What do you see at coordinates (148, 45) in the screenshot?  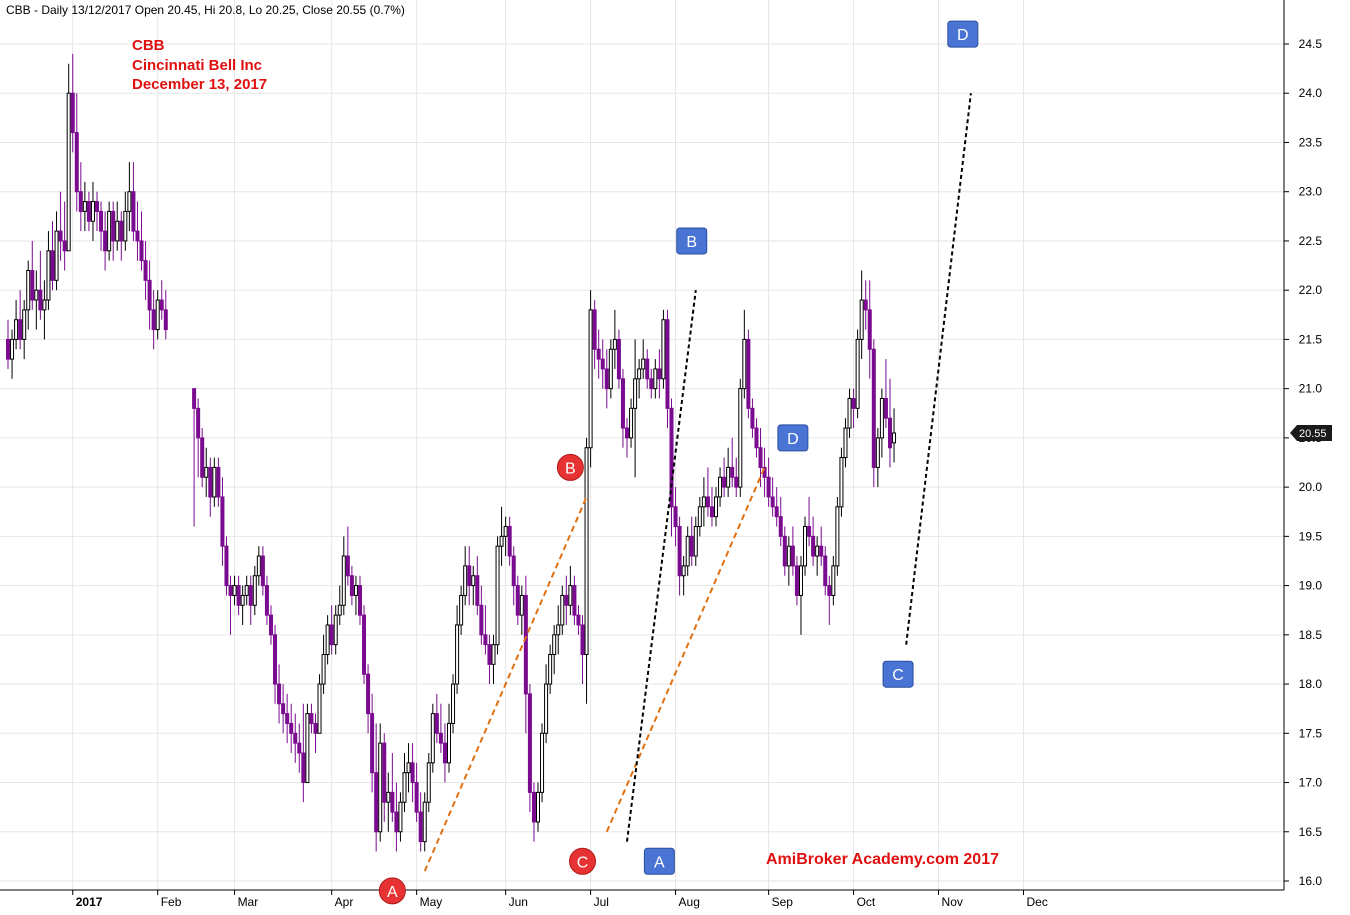 I see `title-ticker: CBB` at bounding box center [148, 45].